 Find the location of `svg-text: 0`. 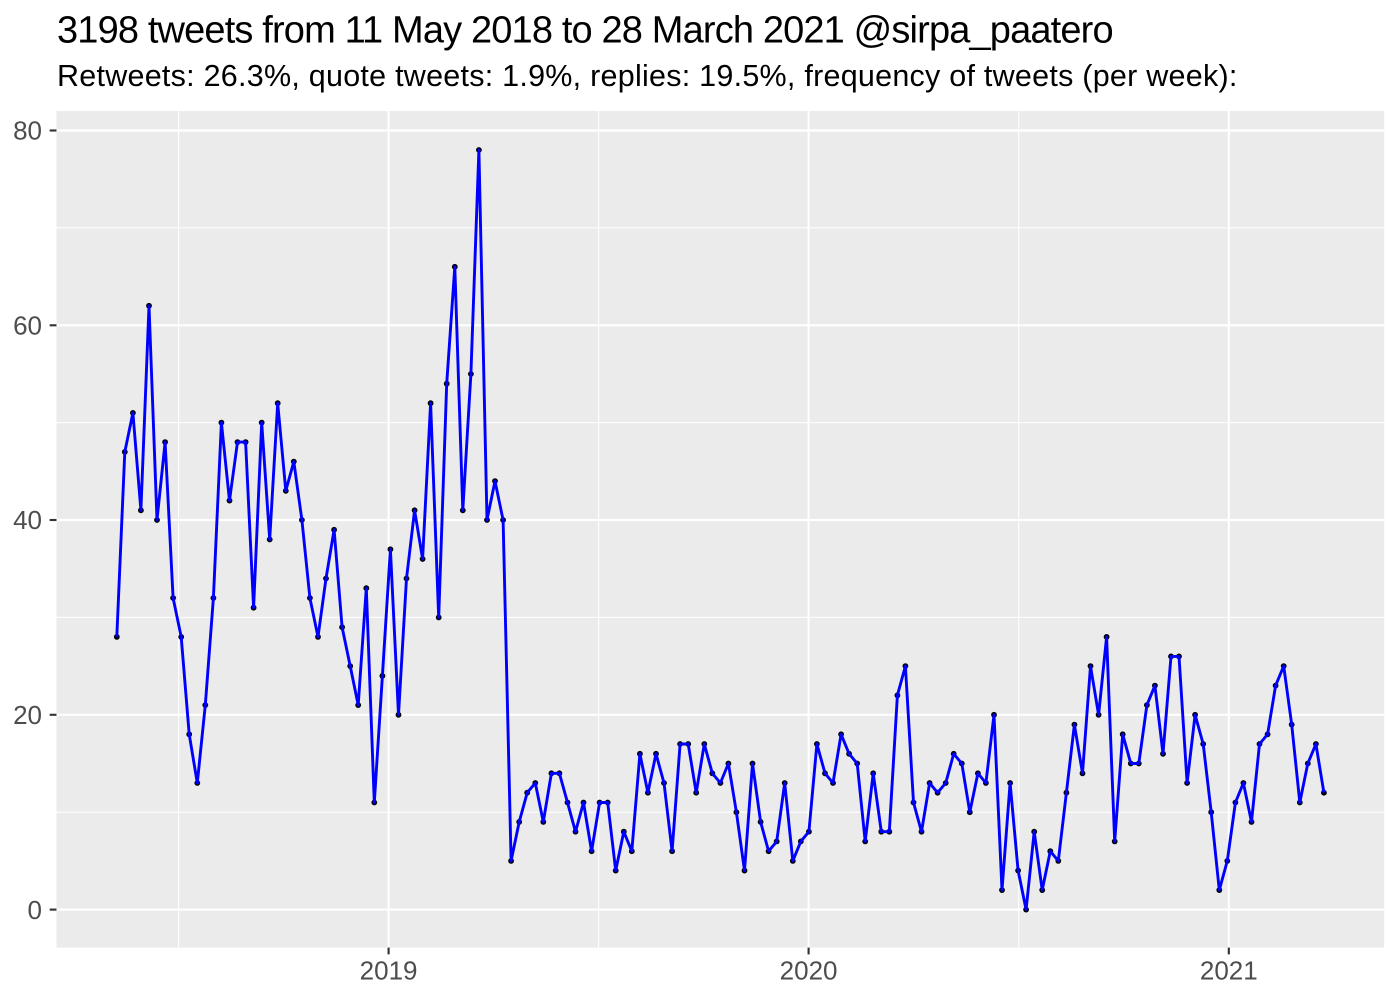

svg-text: 0 is located at coordinates (35, 910).